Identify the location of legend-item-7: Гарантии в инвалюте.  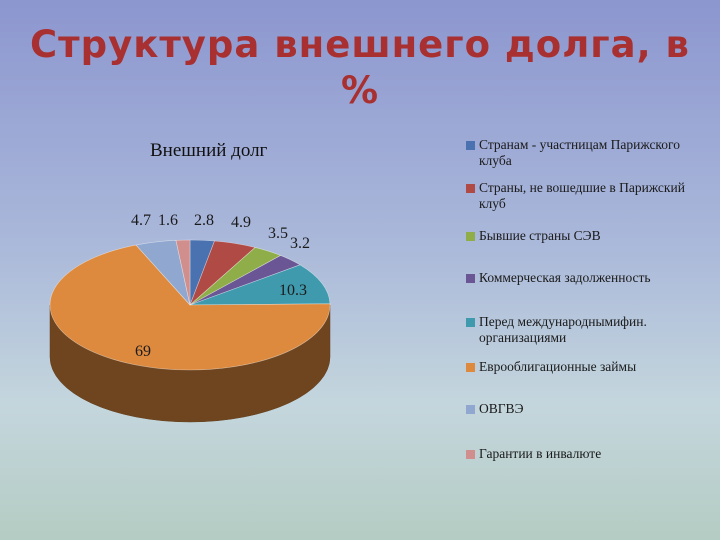
(583, 454).